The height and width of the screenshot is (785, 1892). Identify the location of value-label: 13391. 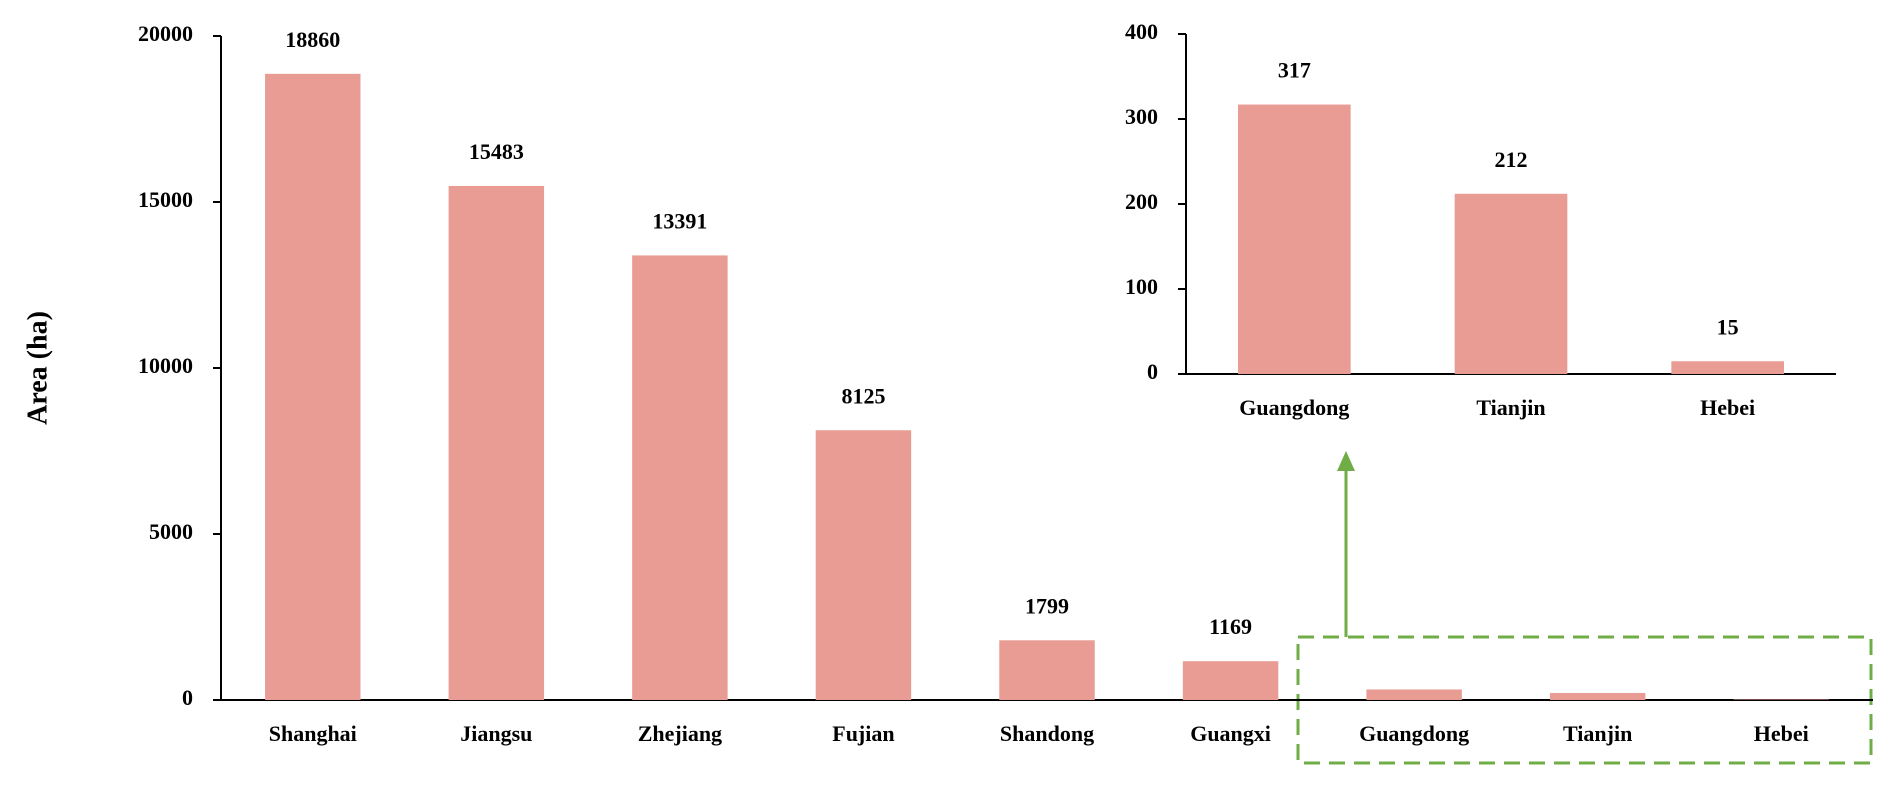
(679, 220).